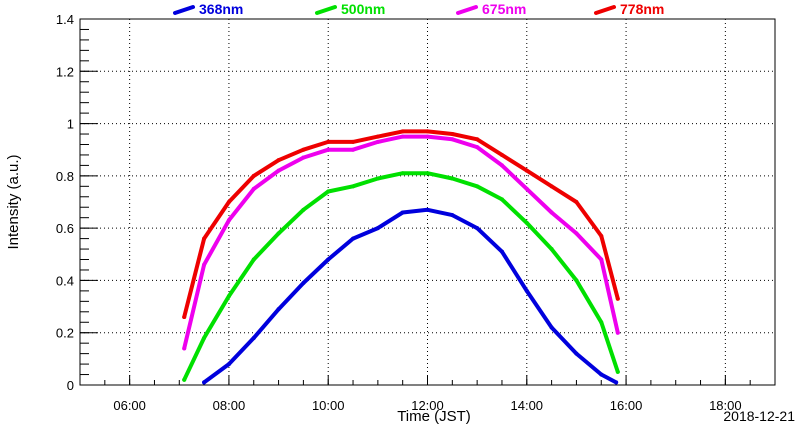  I want to click on x-tick-label: 16:00, so click(626, 405).